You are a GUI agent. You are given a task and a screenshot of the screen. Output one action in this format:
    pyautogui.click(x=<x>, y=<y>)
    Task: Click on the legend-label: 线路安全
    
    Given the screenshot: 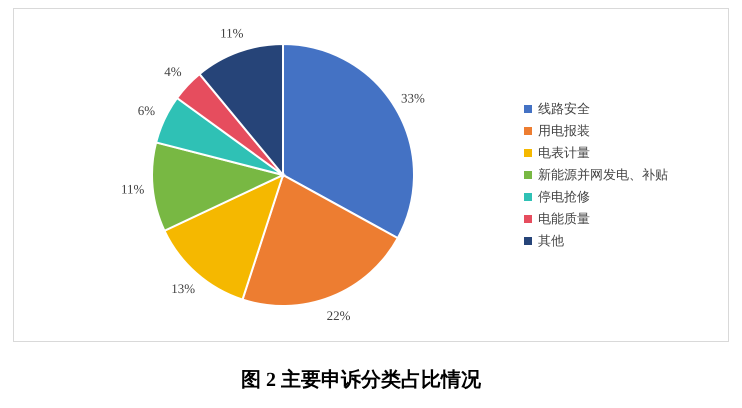 What is the action you would take?
    pyautogui.click(x=564, y=109)
    